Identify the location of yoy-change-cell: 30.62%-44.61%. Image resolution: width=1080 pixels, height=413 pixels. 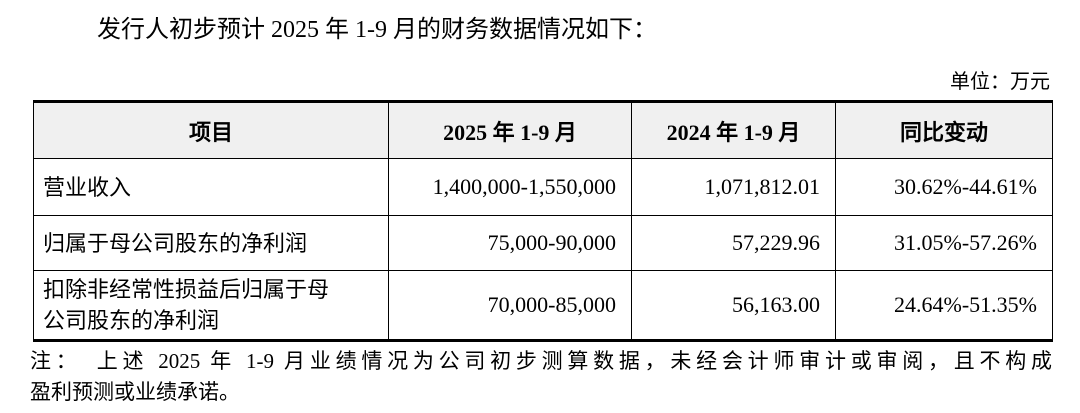
(944, 187).